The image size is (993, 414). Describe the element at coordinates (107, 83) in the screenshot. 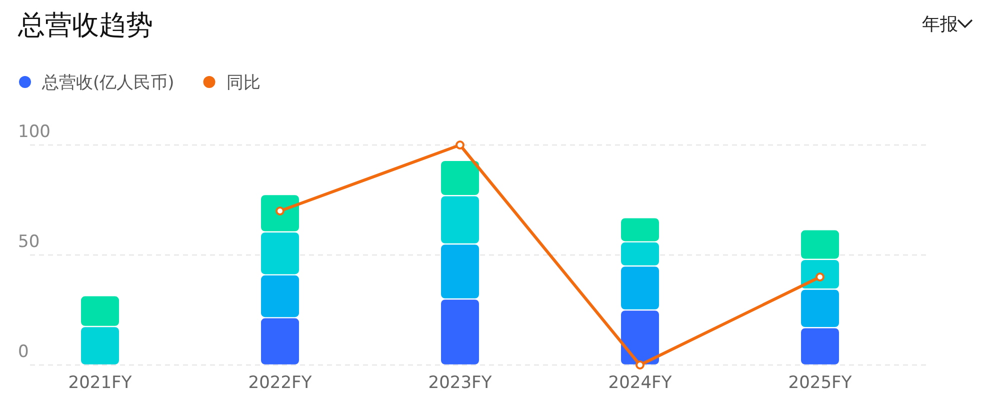

I see `legend-label: 总营收(亿人民币)` at that location.